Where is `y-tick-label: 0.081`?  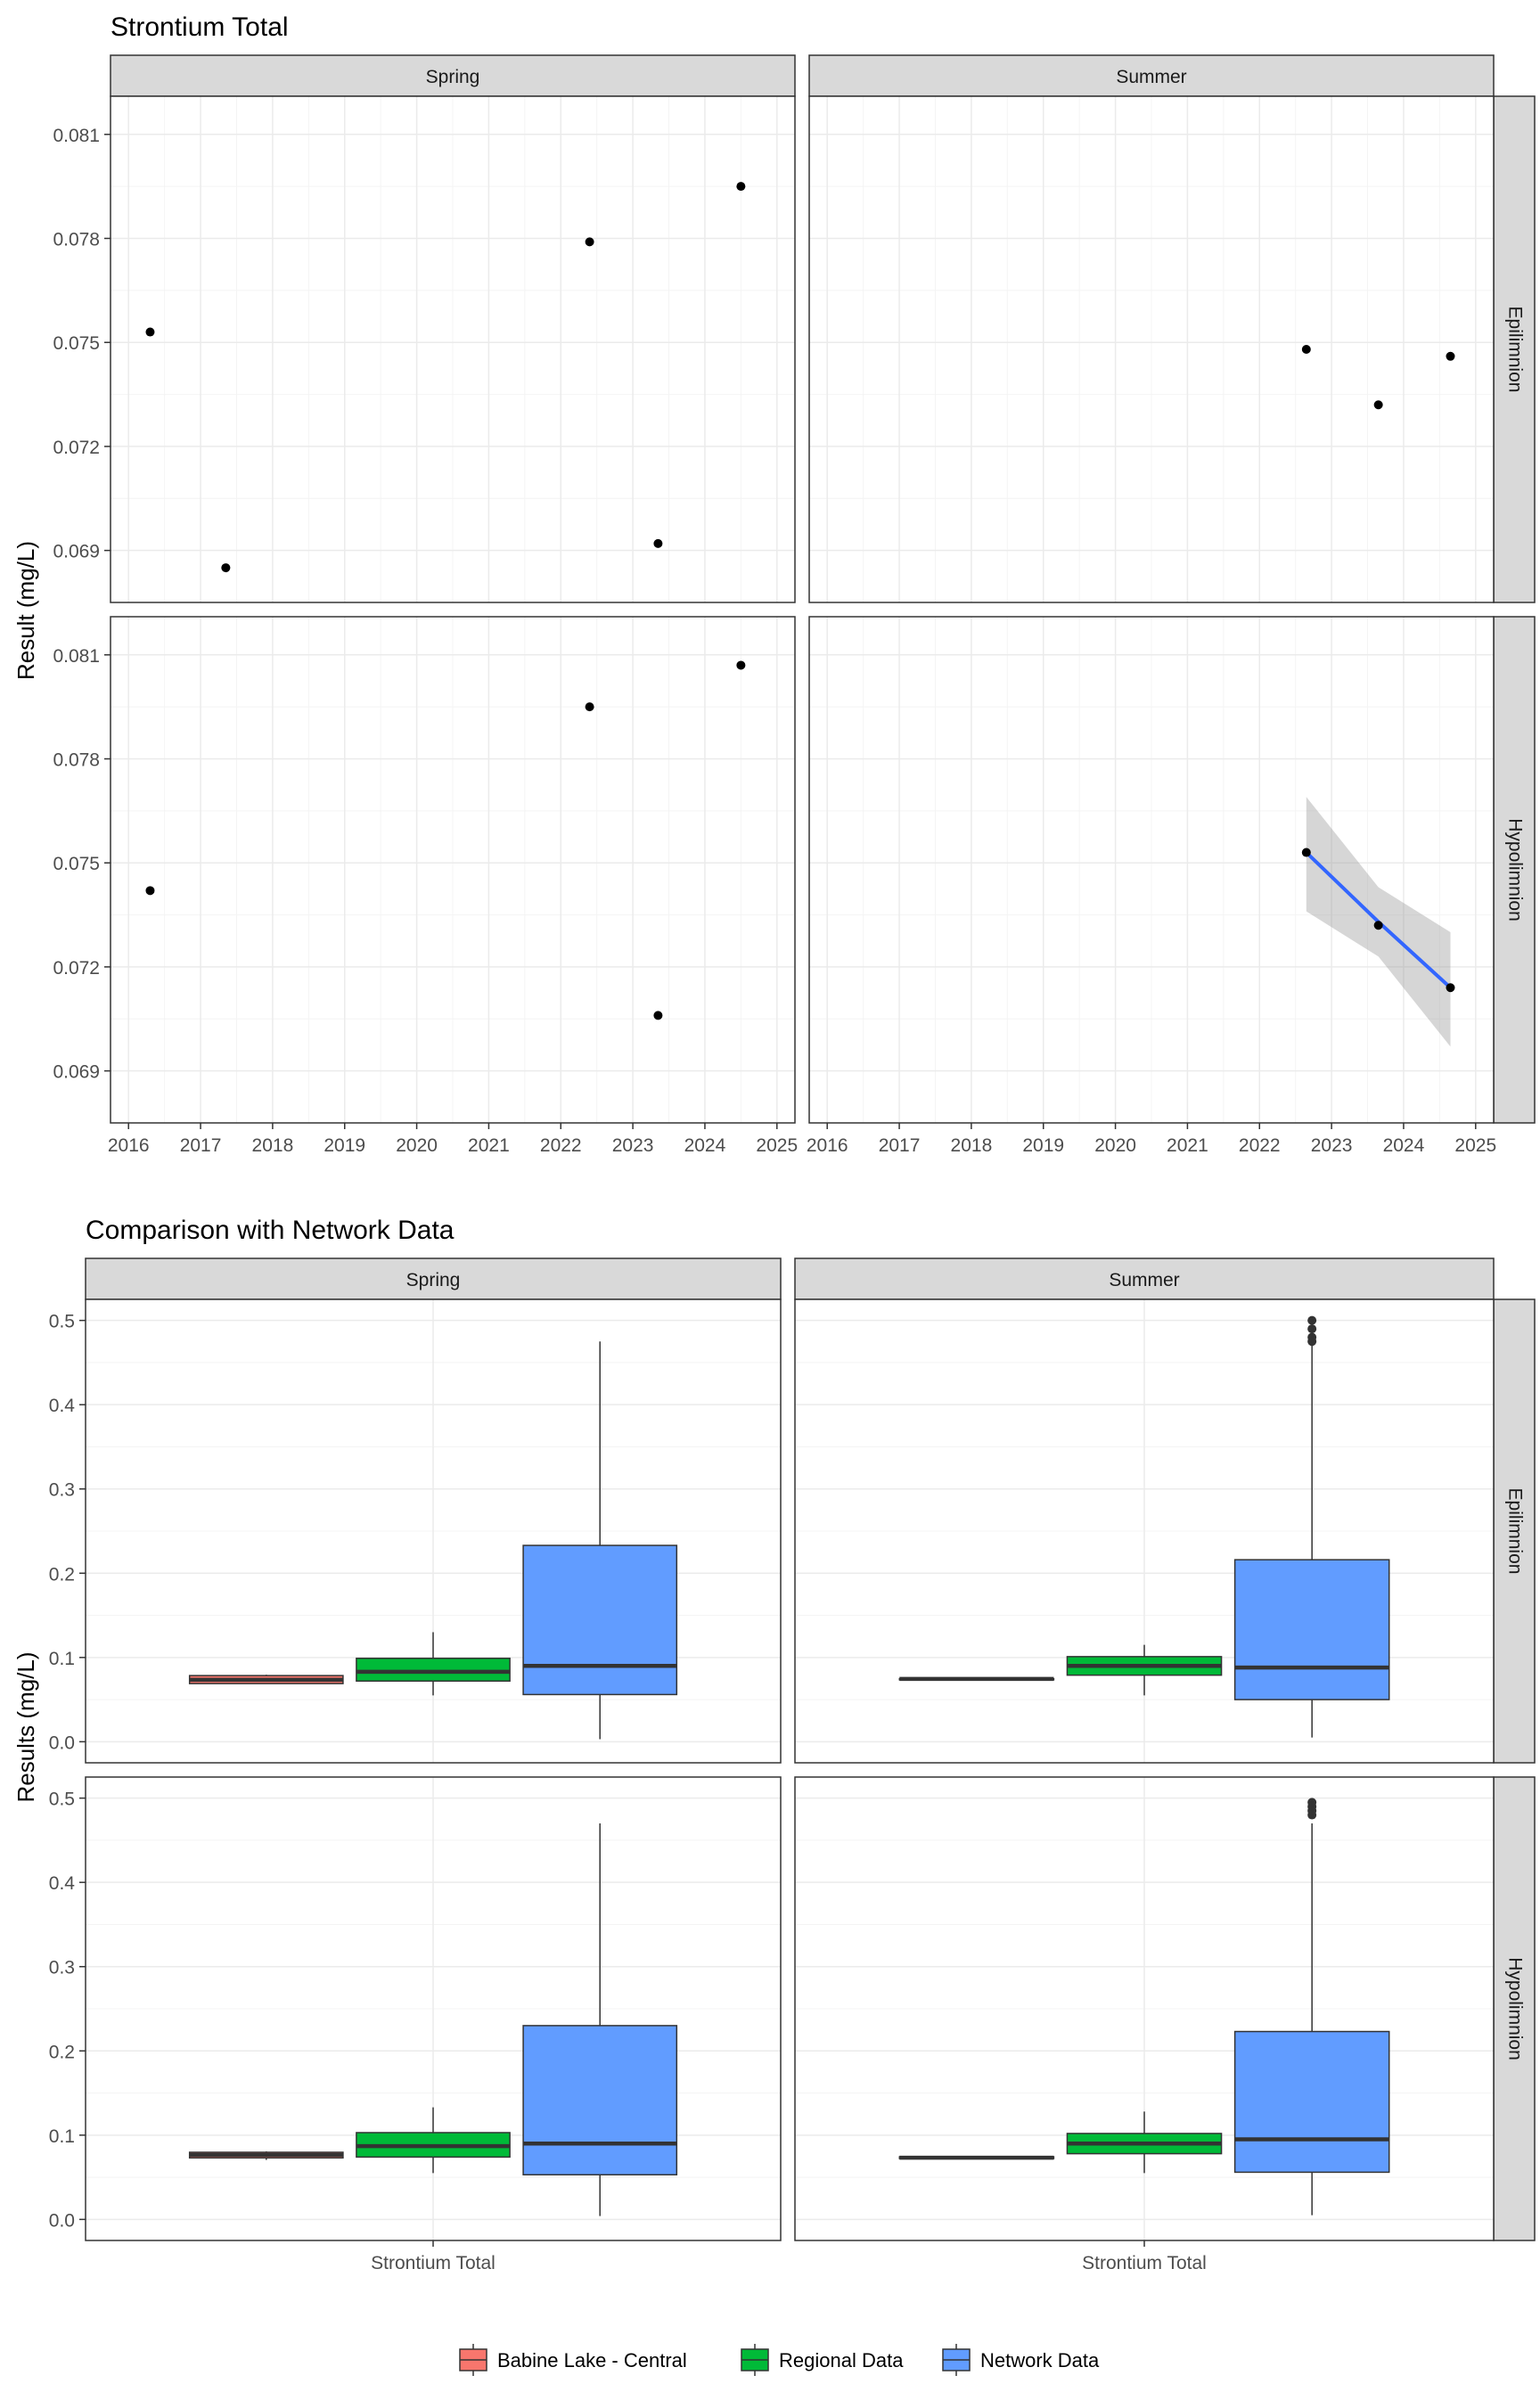 y-tick-label: 0.081 is located at coordinates (76, 656).